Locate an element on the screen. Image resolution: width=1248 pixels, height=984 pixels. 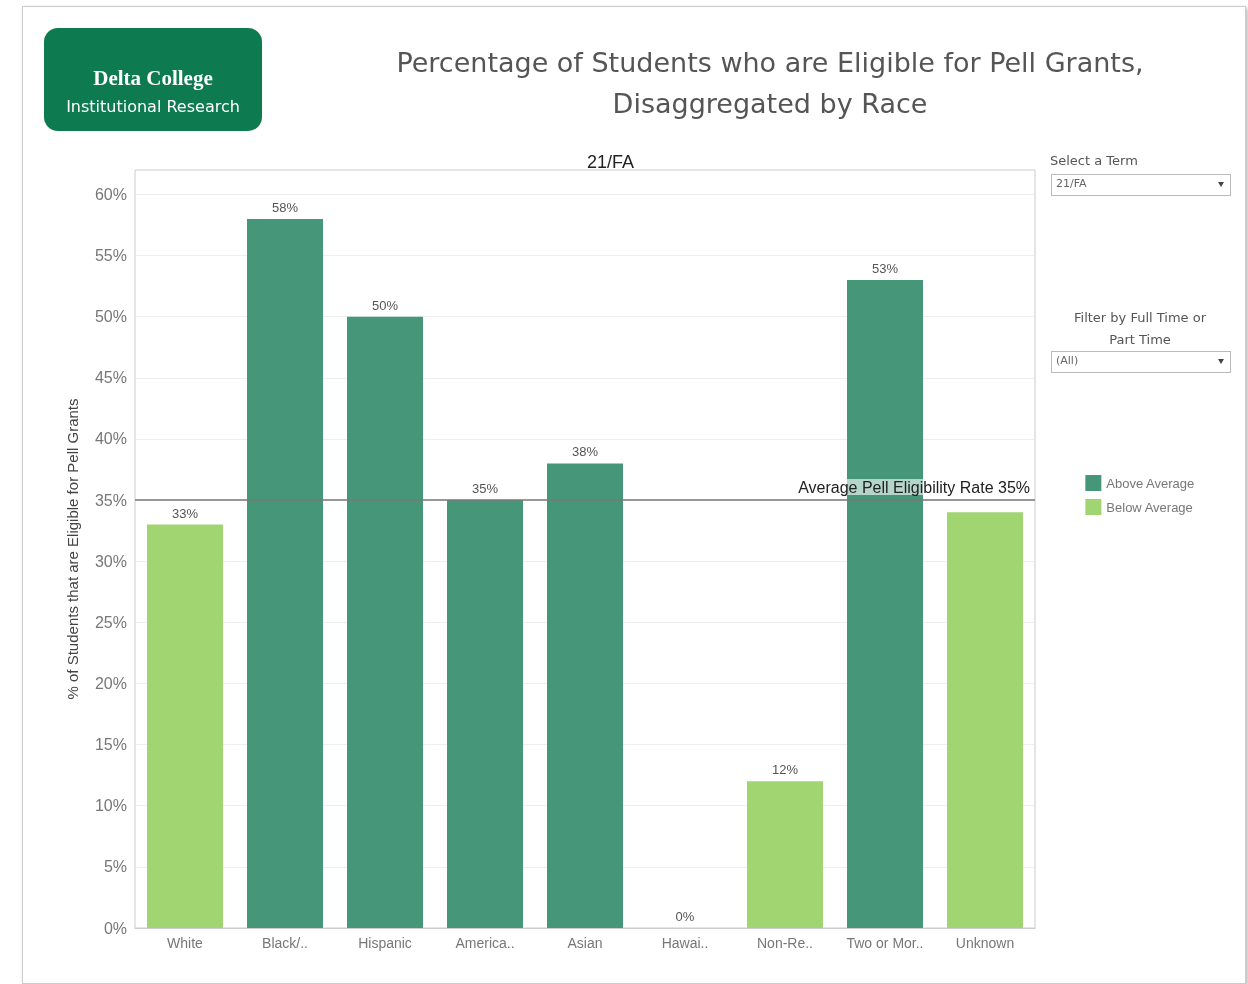
y-tick-label: 20% is located at coordinates (110, 683).